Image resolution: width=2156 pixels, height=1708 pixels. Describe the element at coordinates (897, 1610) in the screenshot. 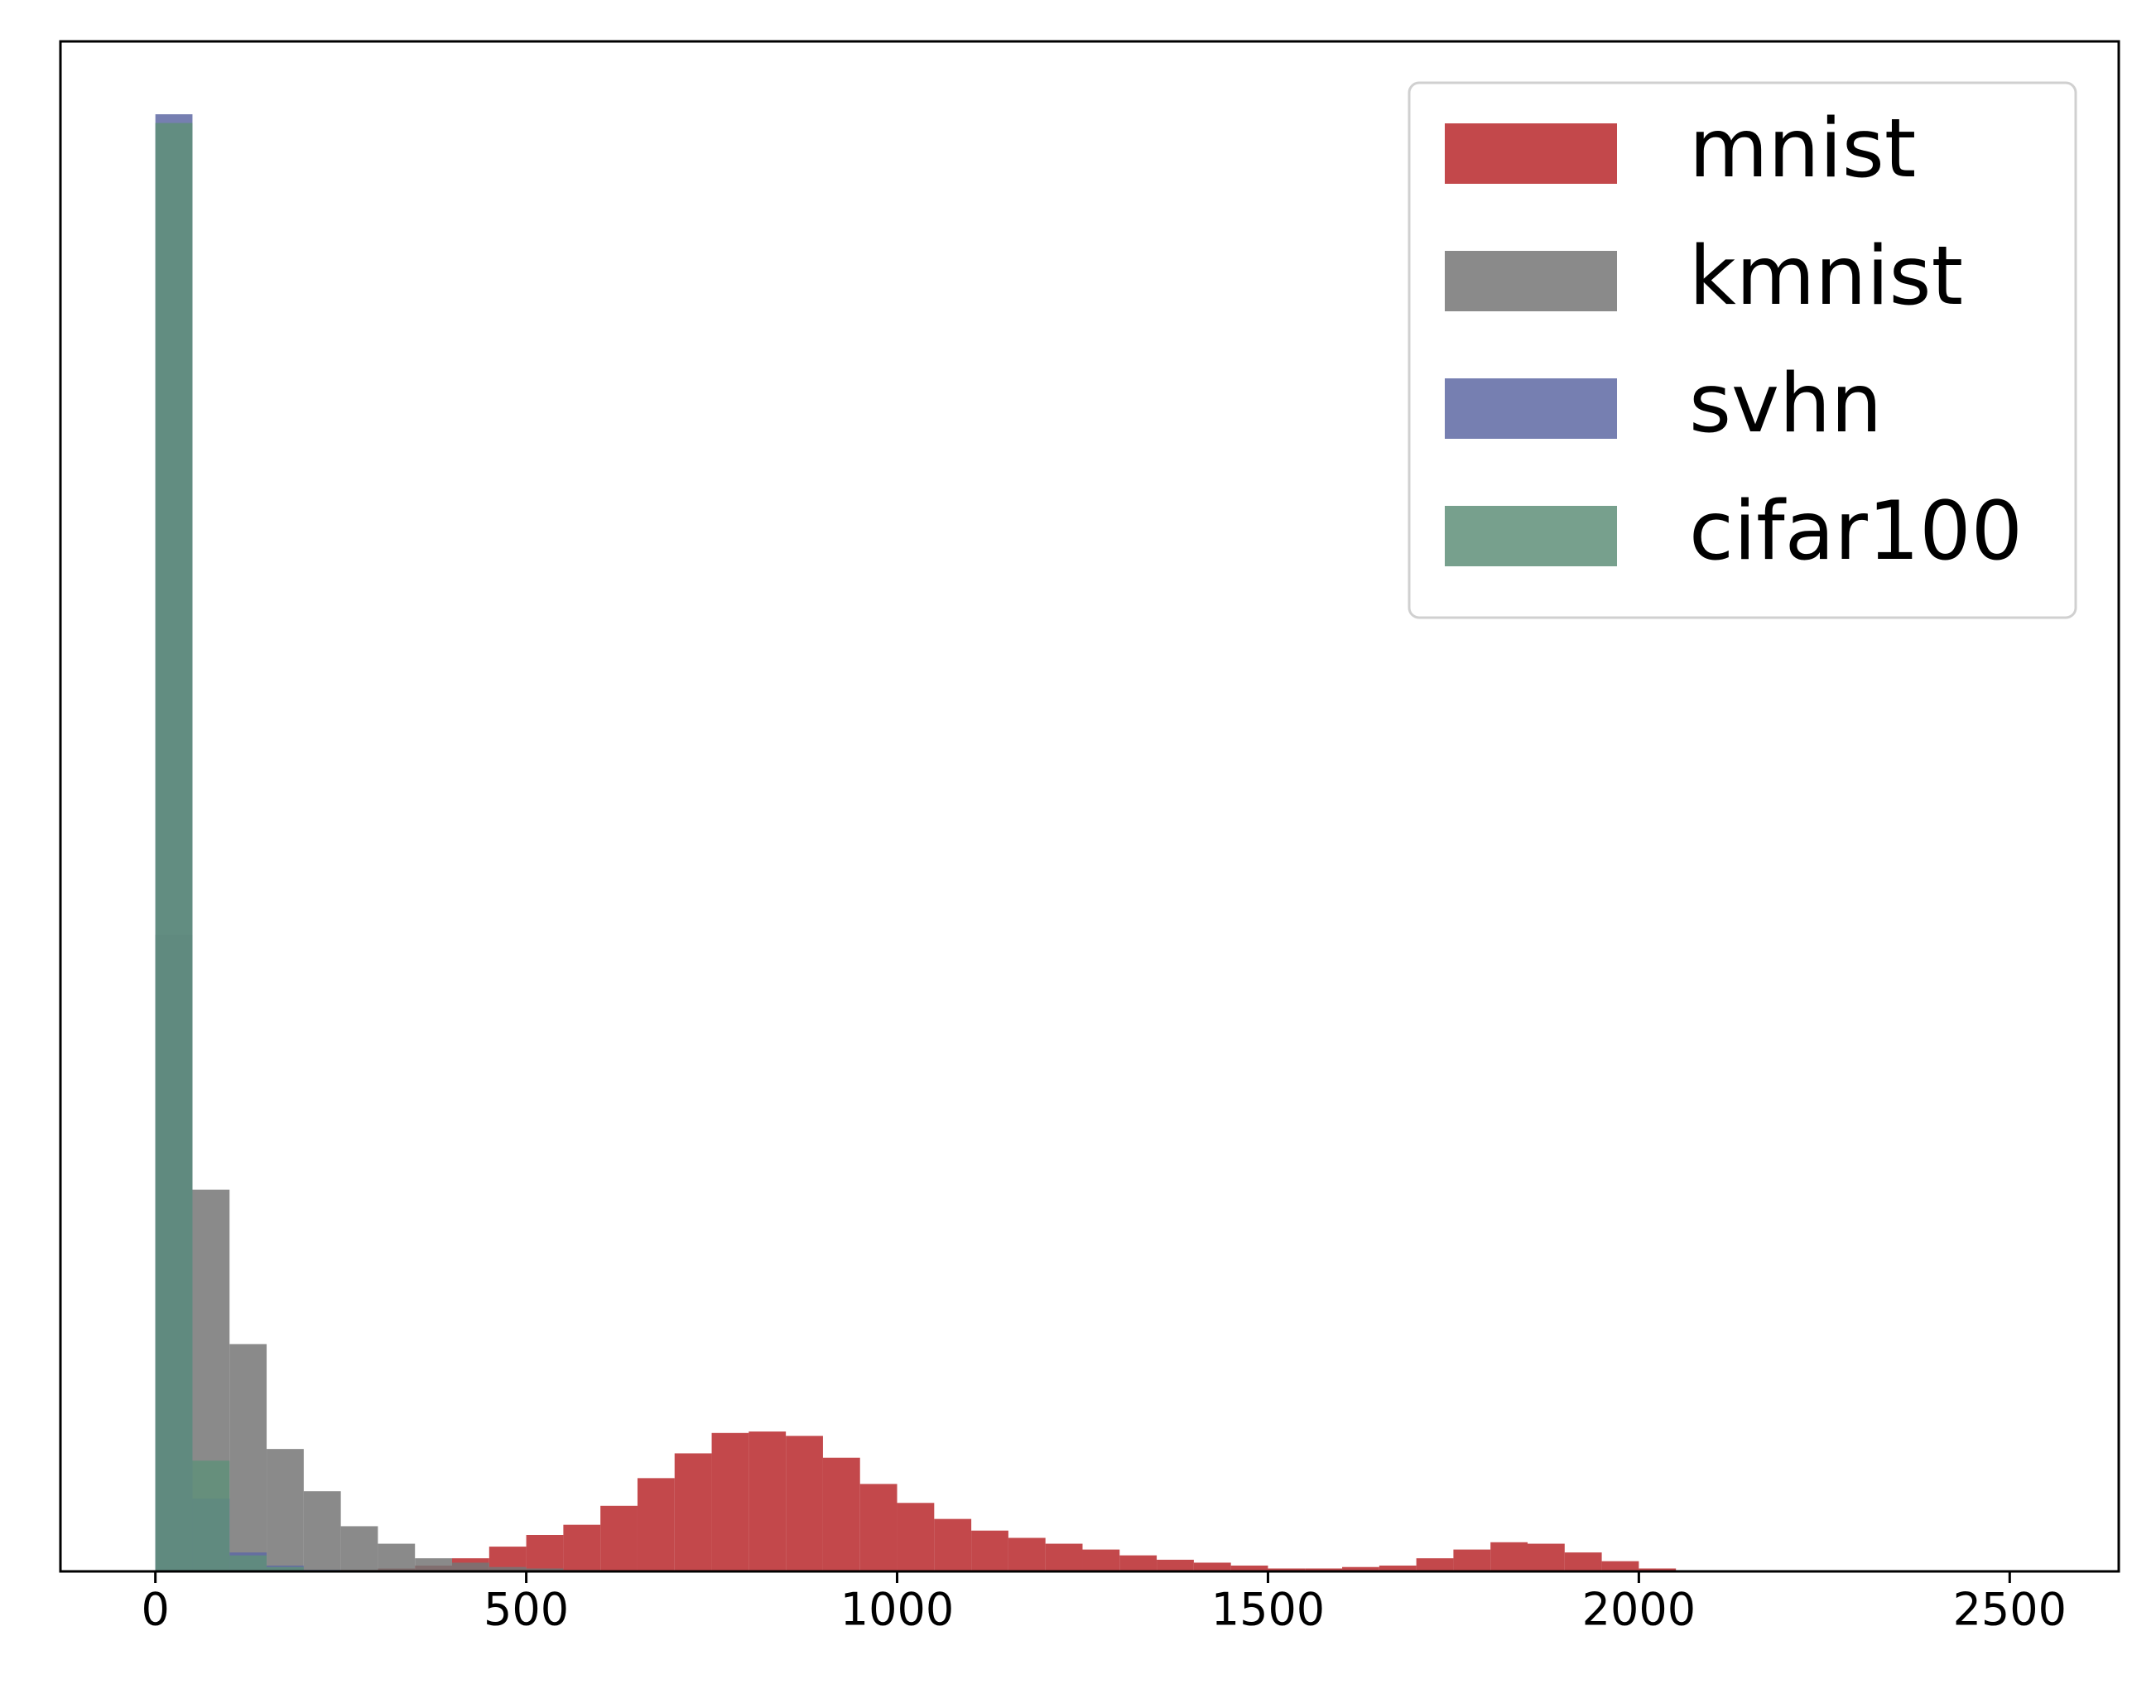

I see `x-tick-label: 1000` at that location.